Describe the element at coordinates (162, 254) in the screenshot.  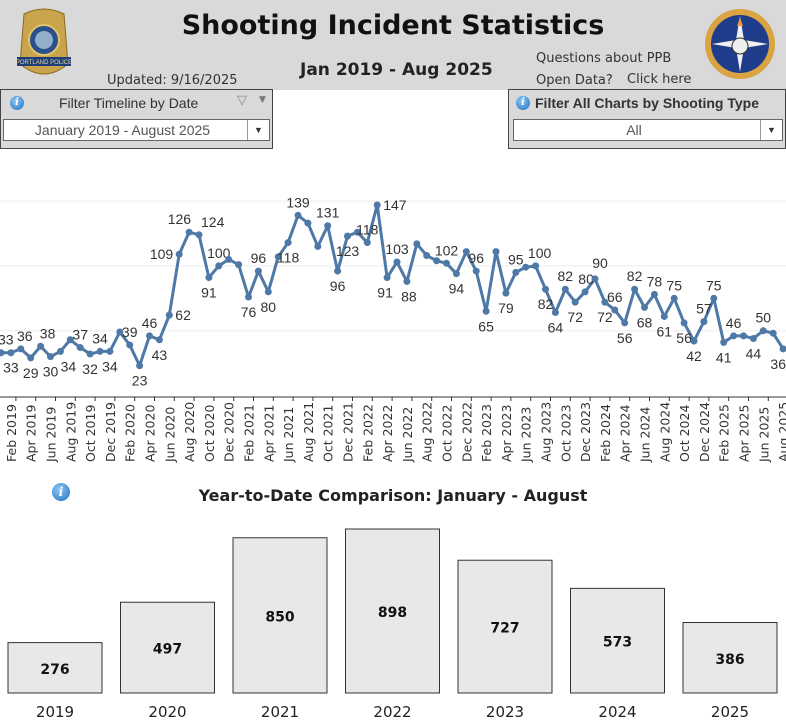
I see `data-label: 109` at that location.